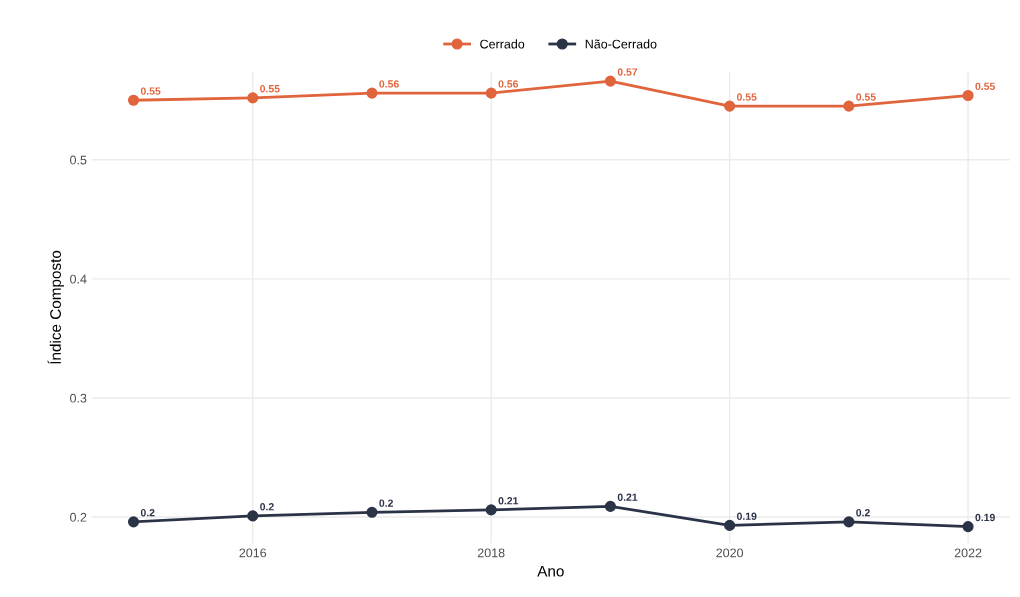  What do you see at coordinates (78, 398) in the screenshot?
I see `y-tick-label: 0.3` at bounding box center [78, 398].